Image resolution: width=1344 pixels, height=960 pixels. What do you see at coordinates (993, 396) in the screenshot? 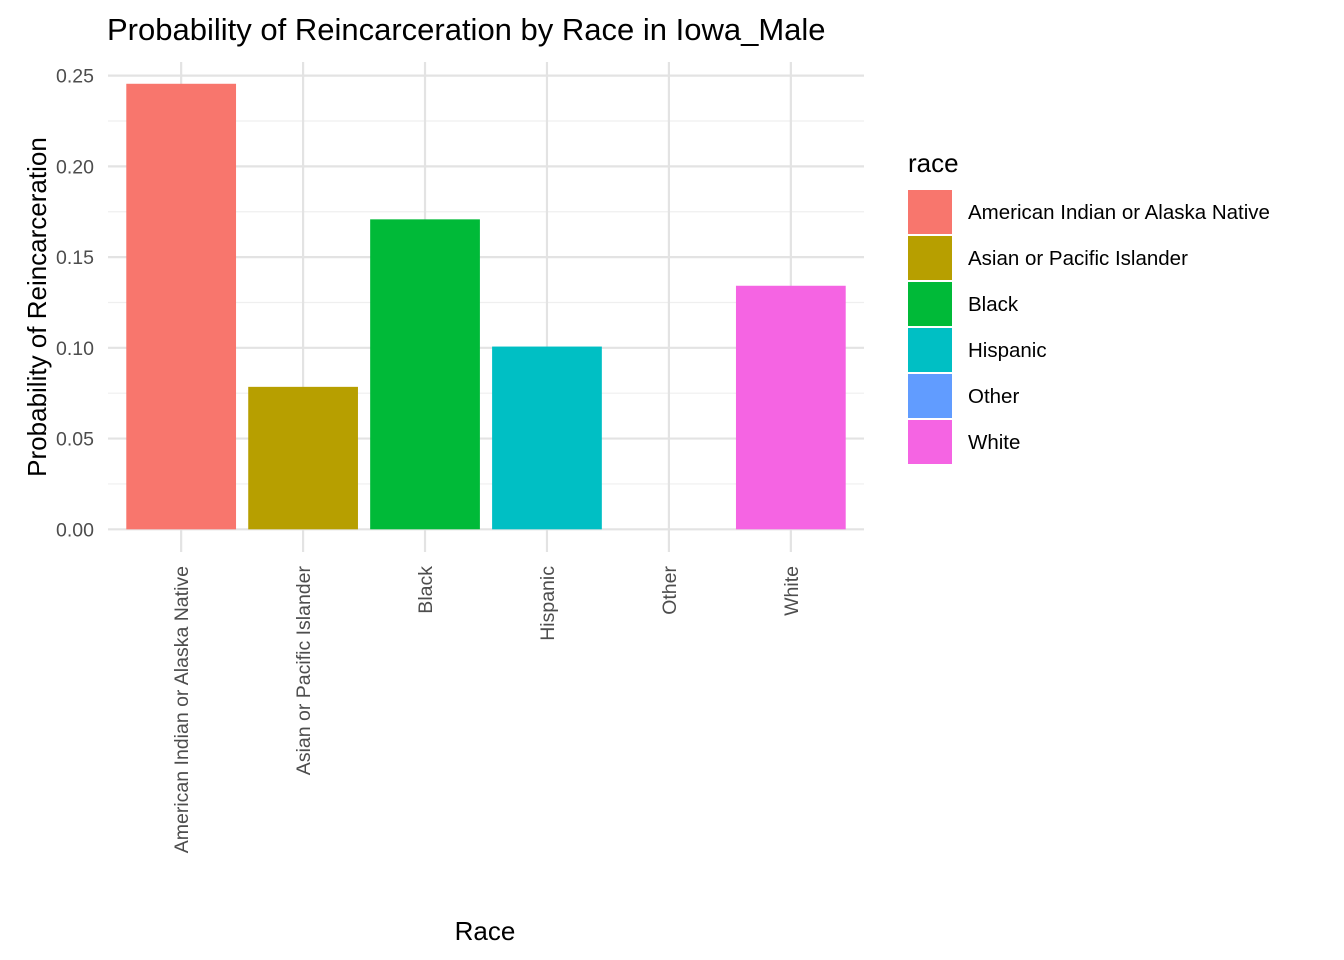
I see `legend-label: Other` at bounding box center [993, 396].